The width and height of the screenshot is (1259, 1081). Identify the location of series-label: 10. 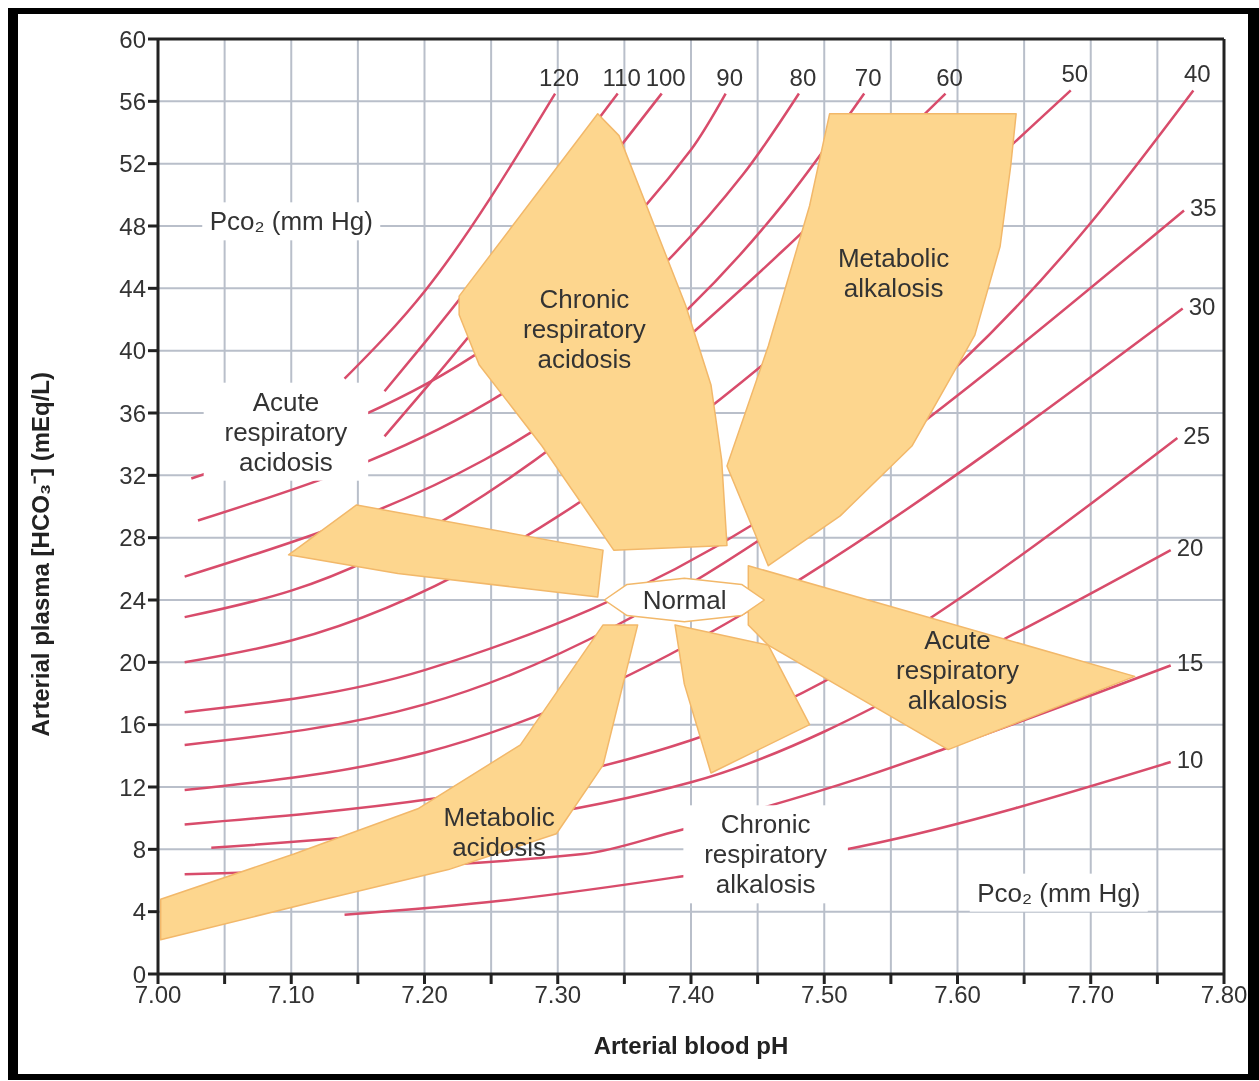
(1190, 760).